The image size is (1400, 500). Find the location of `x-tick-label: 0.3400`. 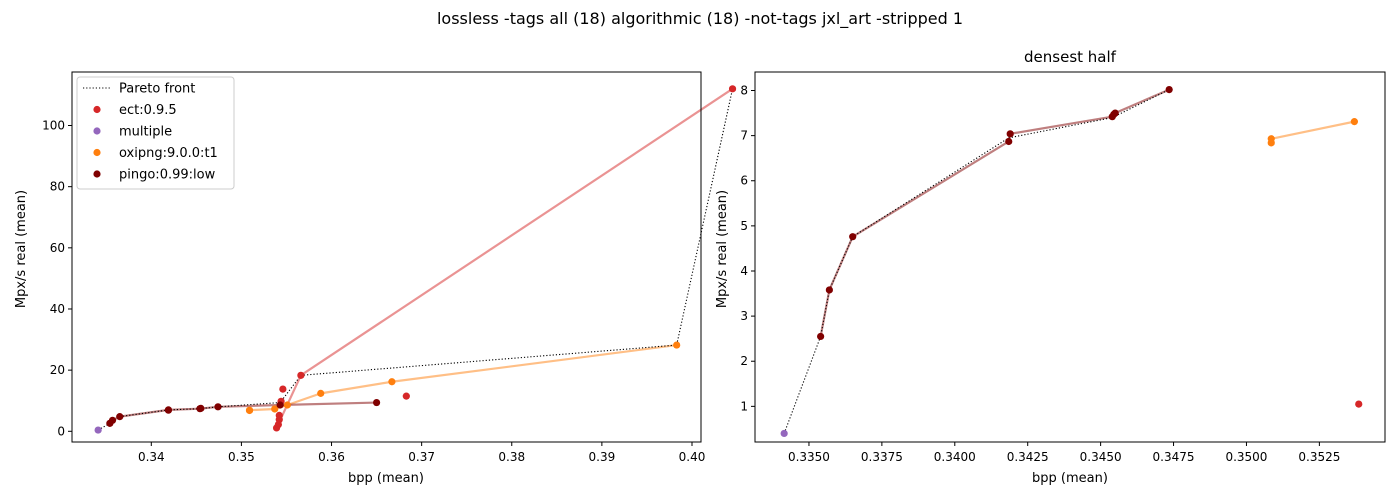

x-tick-label: 0.3400 is located at coordinates (955, 457).